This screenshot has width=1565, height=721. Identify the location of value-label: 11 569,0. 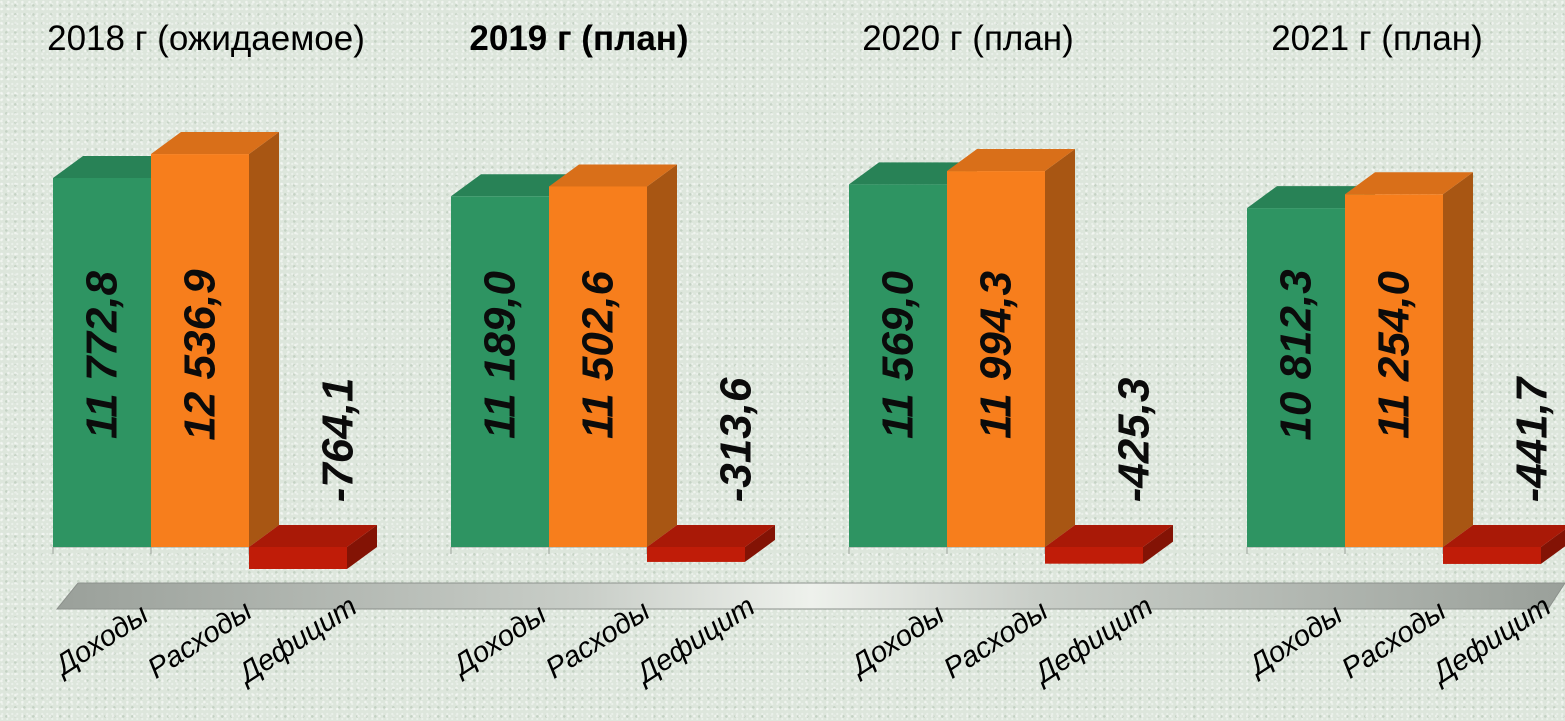
(898, 354).